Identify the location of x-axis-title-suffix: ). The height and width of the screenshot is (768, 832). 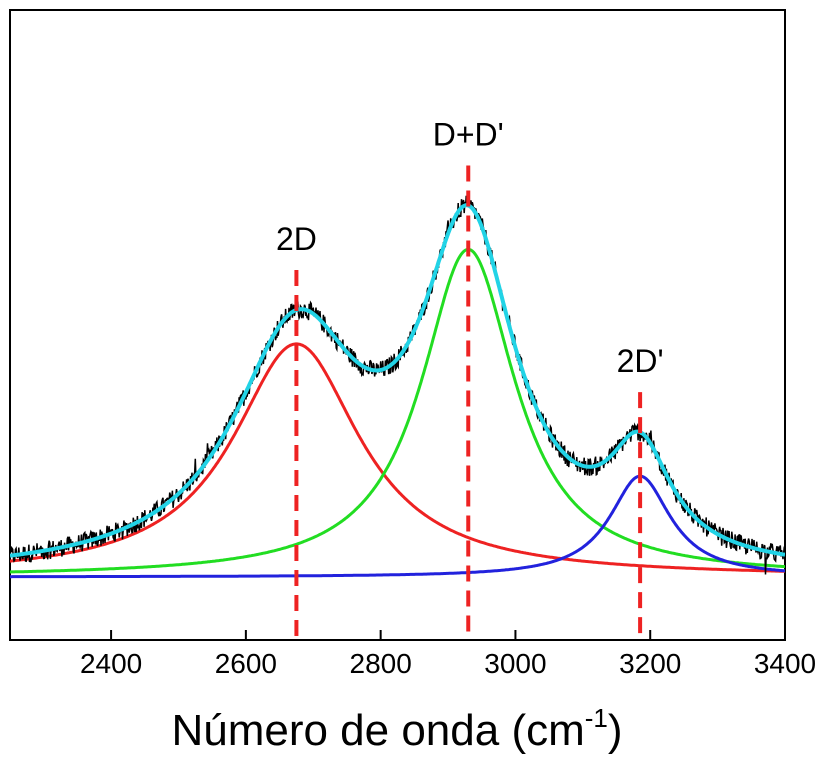
(615, 730).